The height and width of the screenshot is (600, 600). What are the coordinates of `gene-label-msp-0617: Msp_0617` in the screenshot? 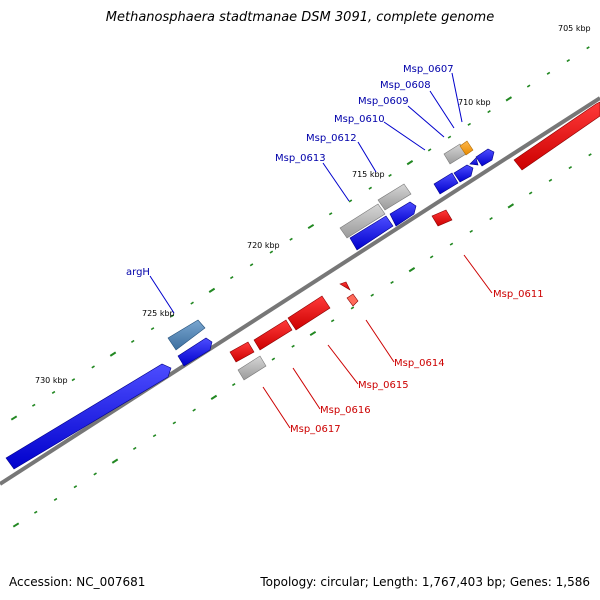 It's located at (315, 429).